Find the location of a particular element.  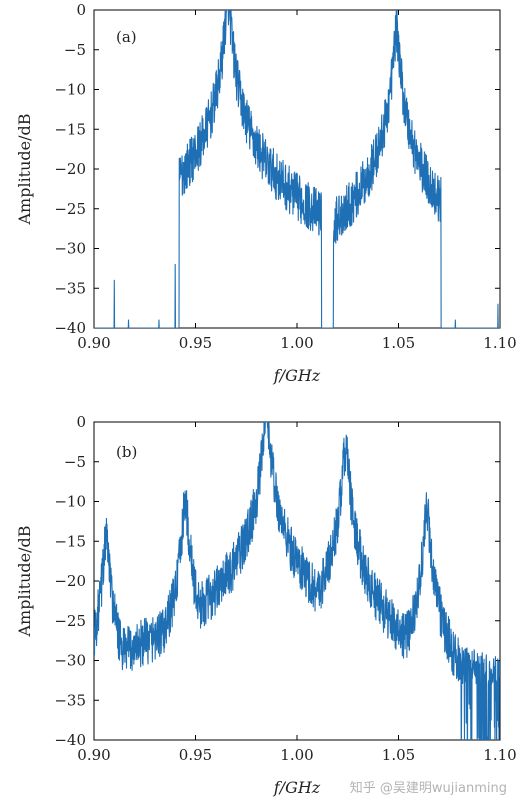

panel-a-label: (a) is located at coordinates (126, 37).